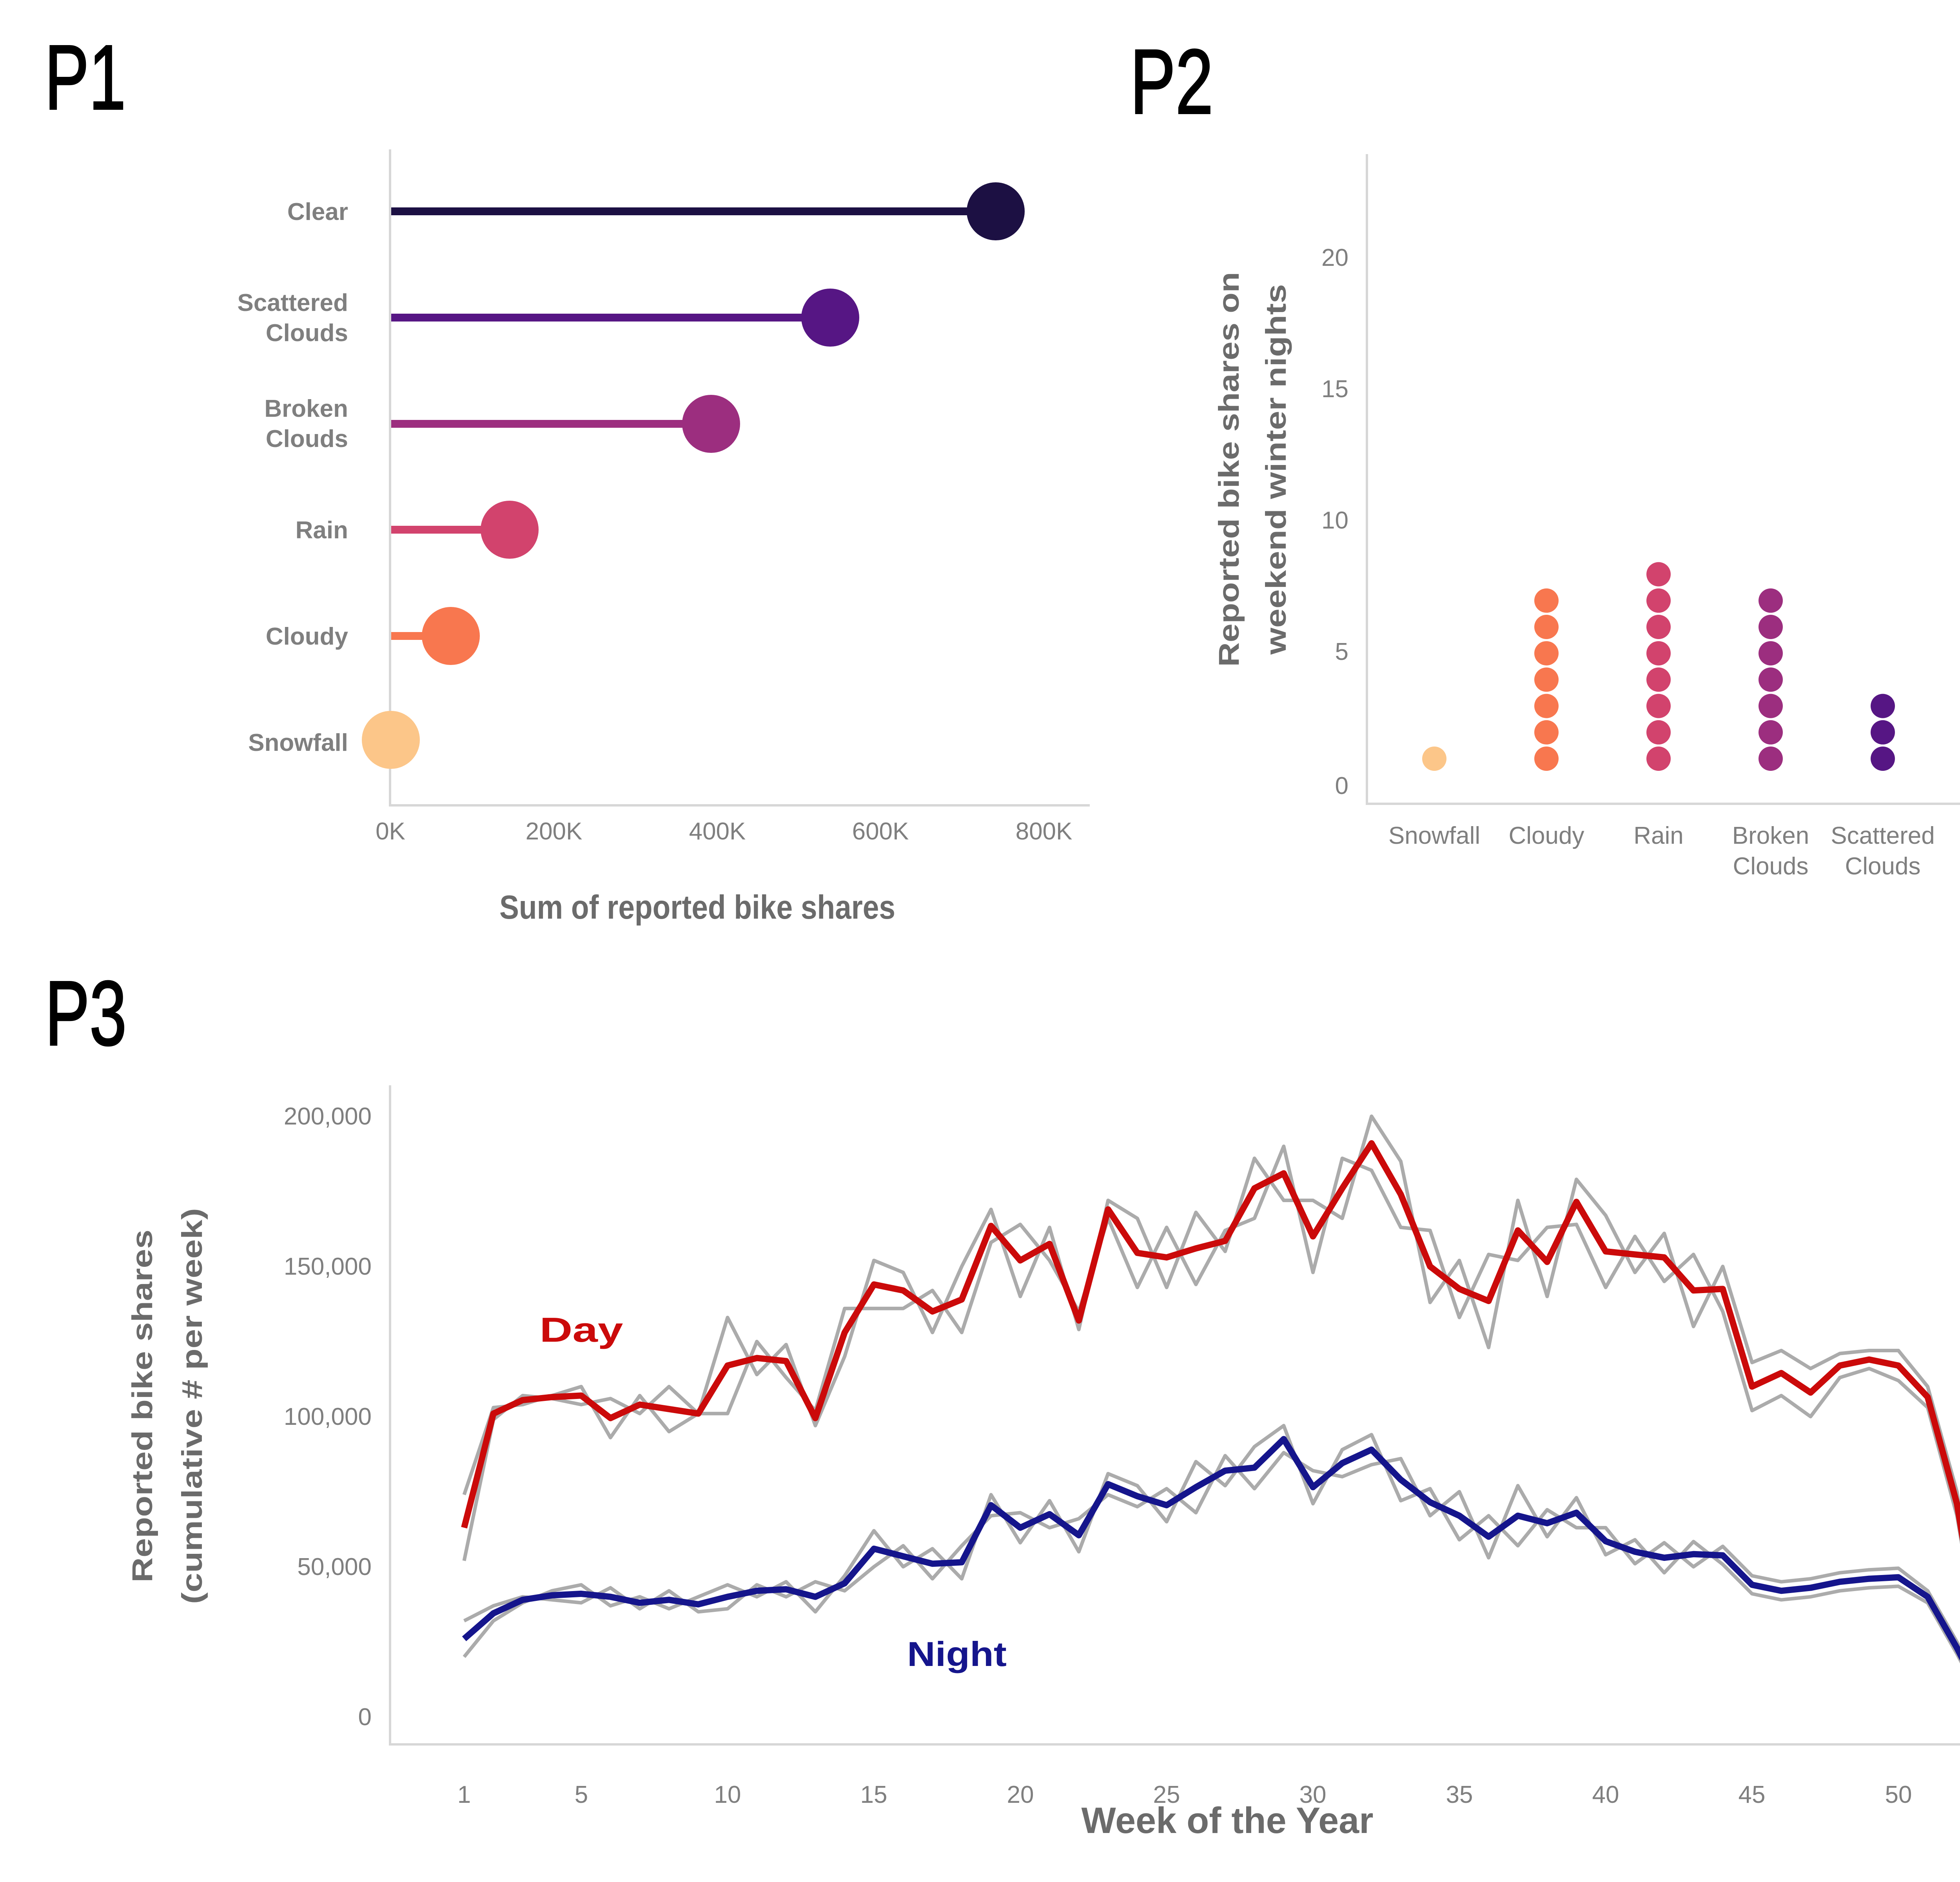  What do you see at coordinates (1276, 469) in the screenshot?
I see `svg-text: weekend winter nights` at bounding box center [1276, 469].